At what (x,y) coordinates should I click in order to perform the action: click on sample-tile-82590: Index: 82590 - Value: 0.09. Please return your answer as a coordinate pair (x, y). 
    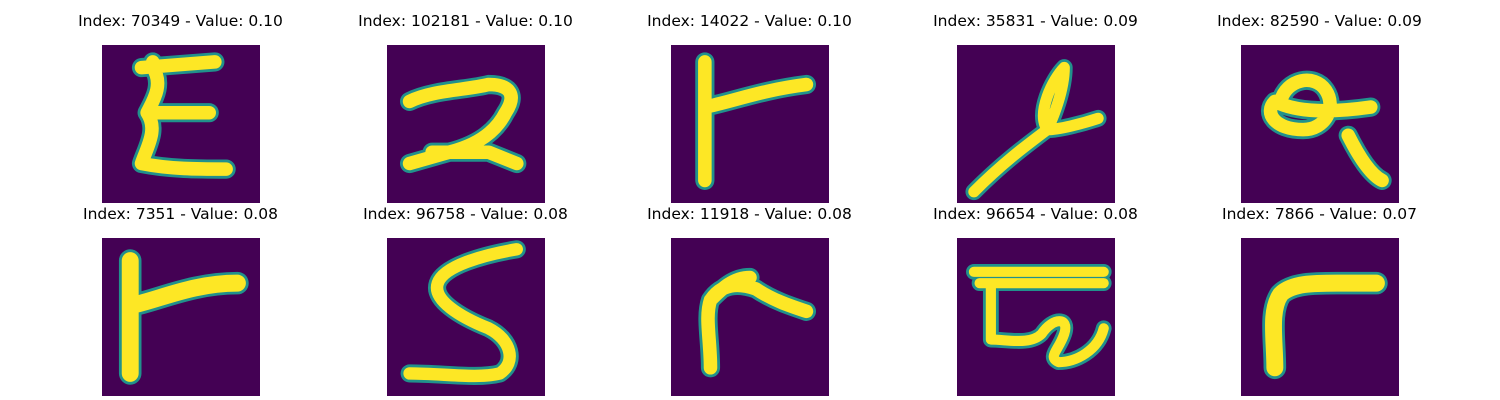
    Looking at the image, I should click on (1319, 106).